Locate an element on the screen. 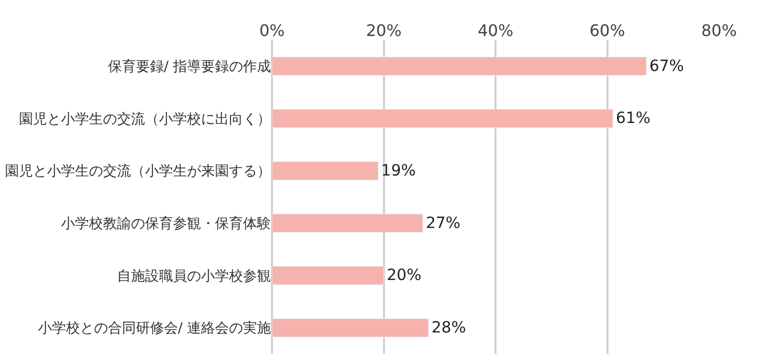 Image resolution: width=764 pixels, height=359 pixels. y-tick-label: 小学校との合同研修会/ 連絡会の実施 is located at coordinates (154, 328).